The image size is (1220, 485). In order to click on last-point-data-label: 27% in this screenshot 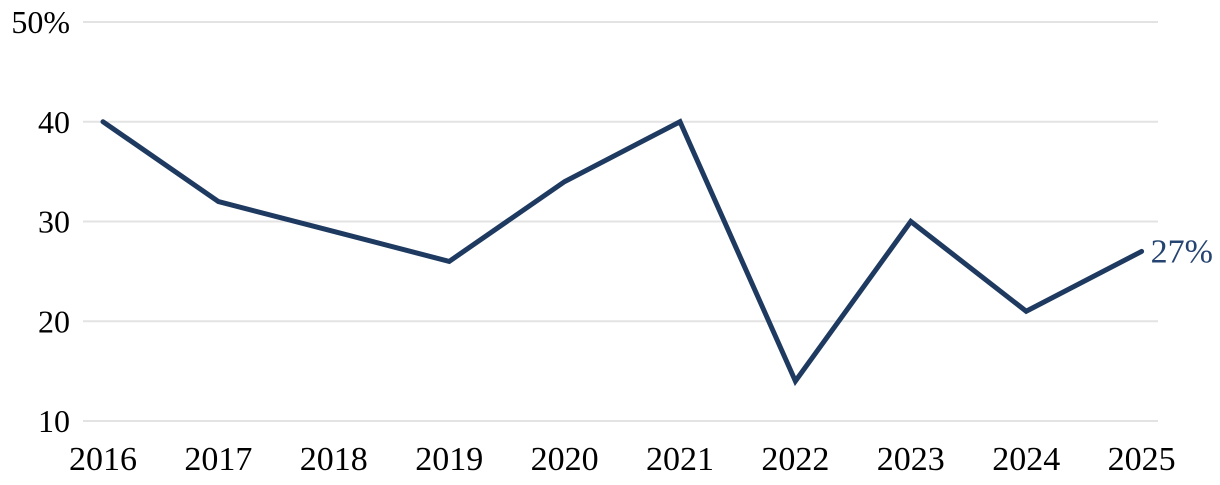, I will do `click(1182, 251)`.